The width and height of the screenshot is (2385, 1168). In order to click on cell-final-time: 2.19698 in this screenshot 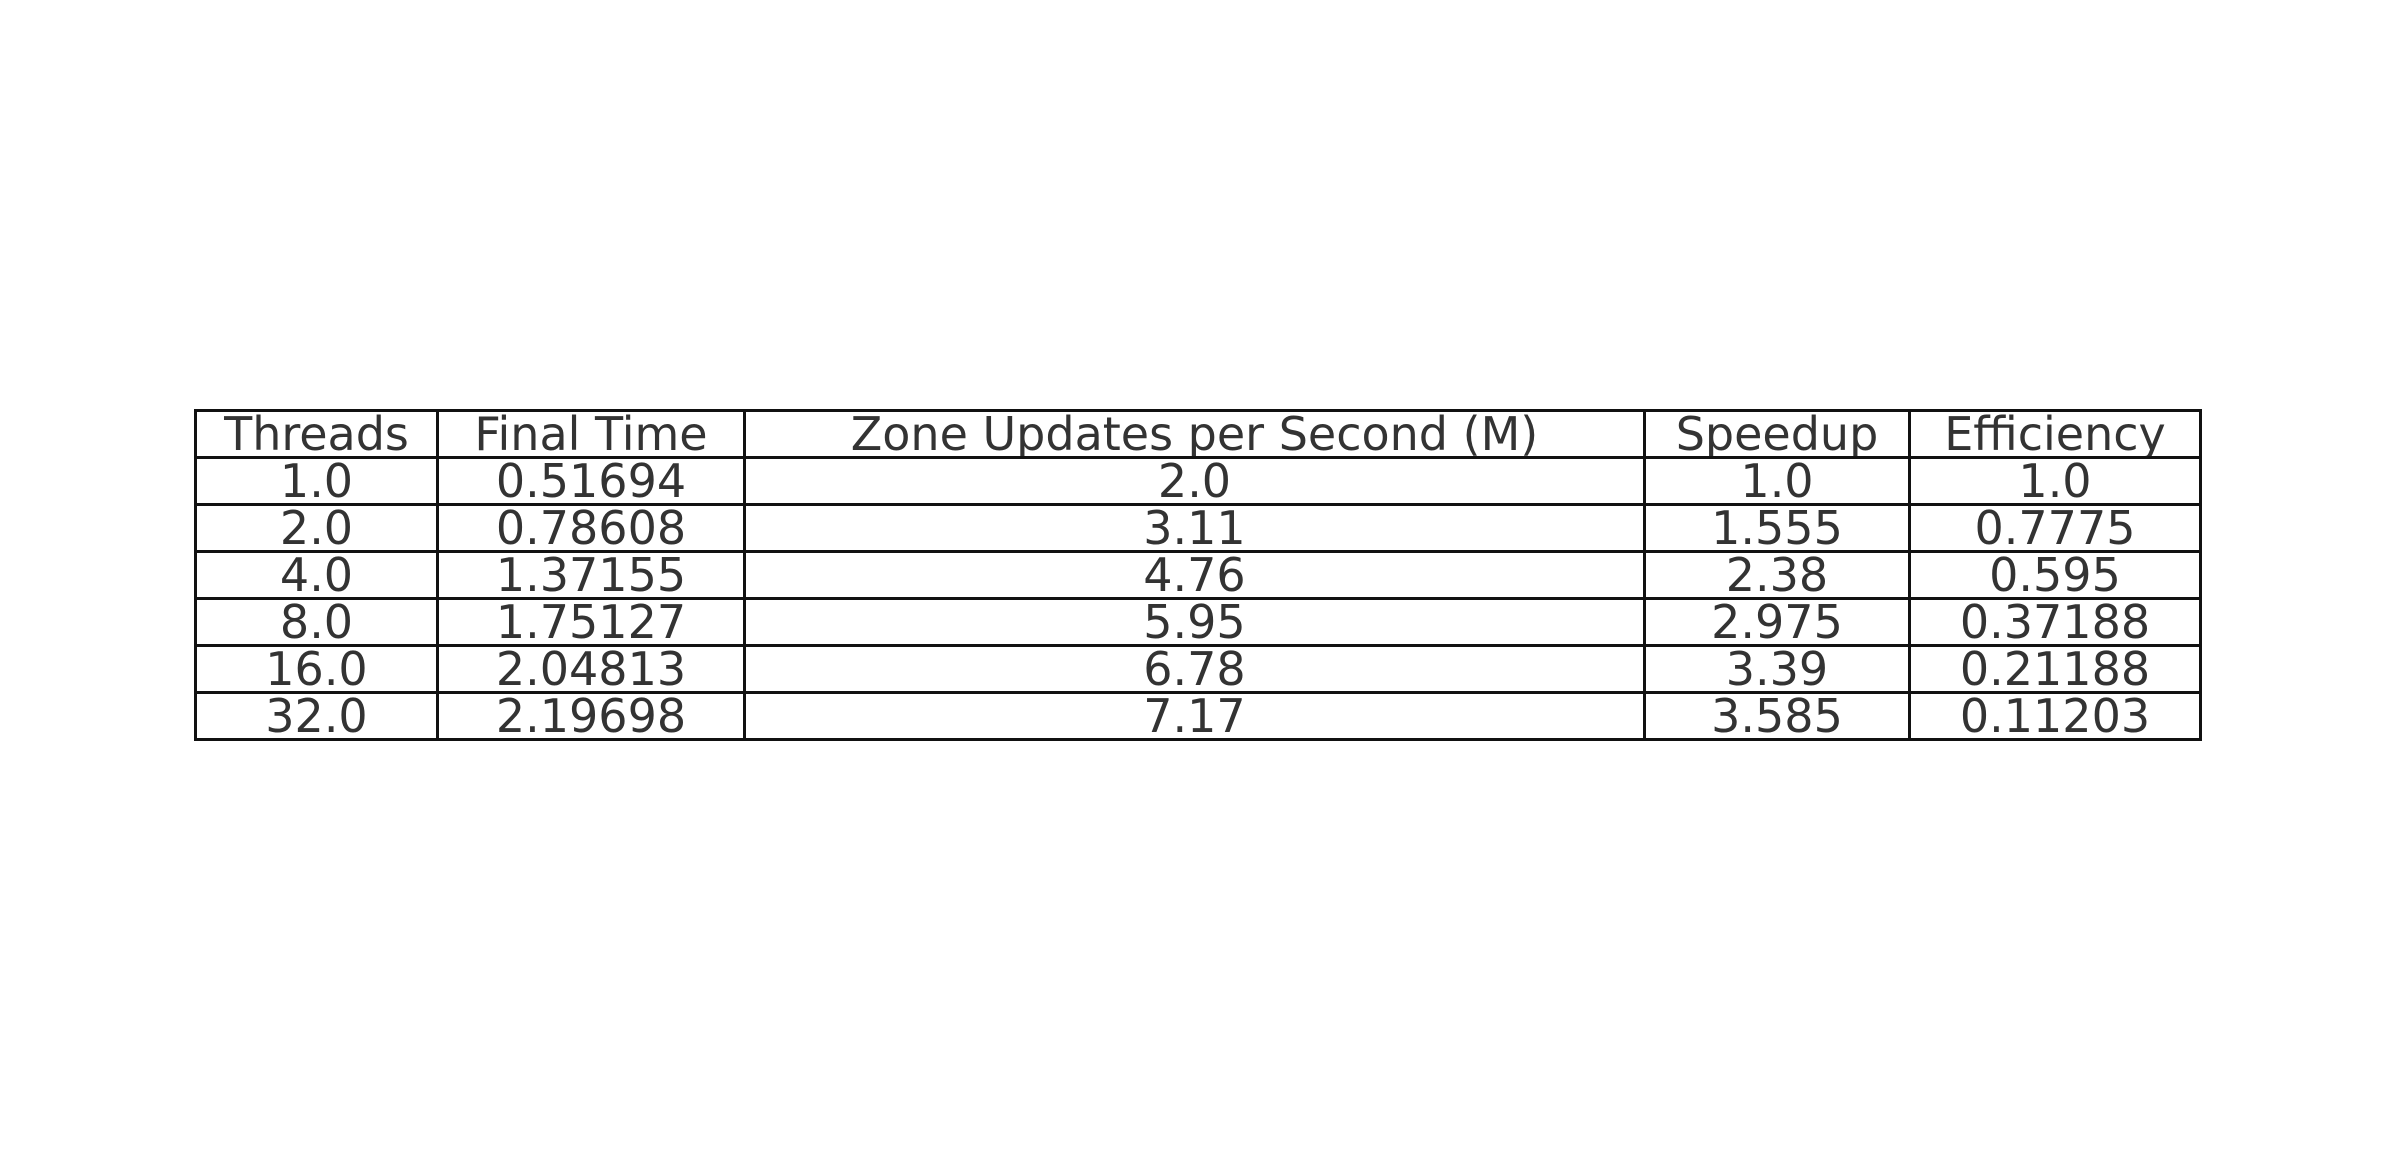, I will do `click(591, 716)`.